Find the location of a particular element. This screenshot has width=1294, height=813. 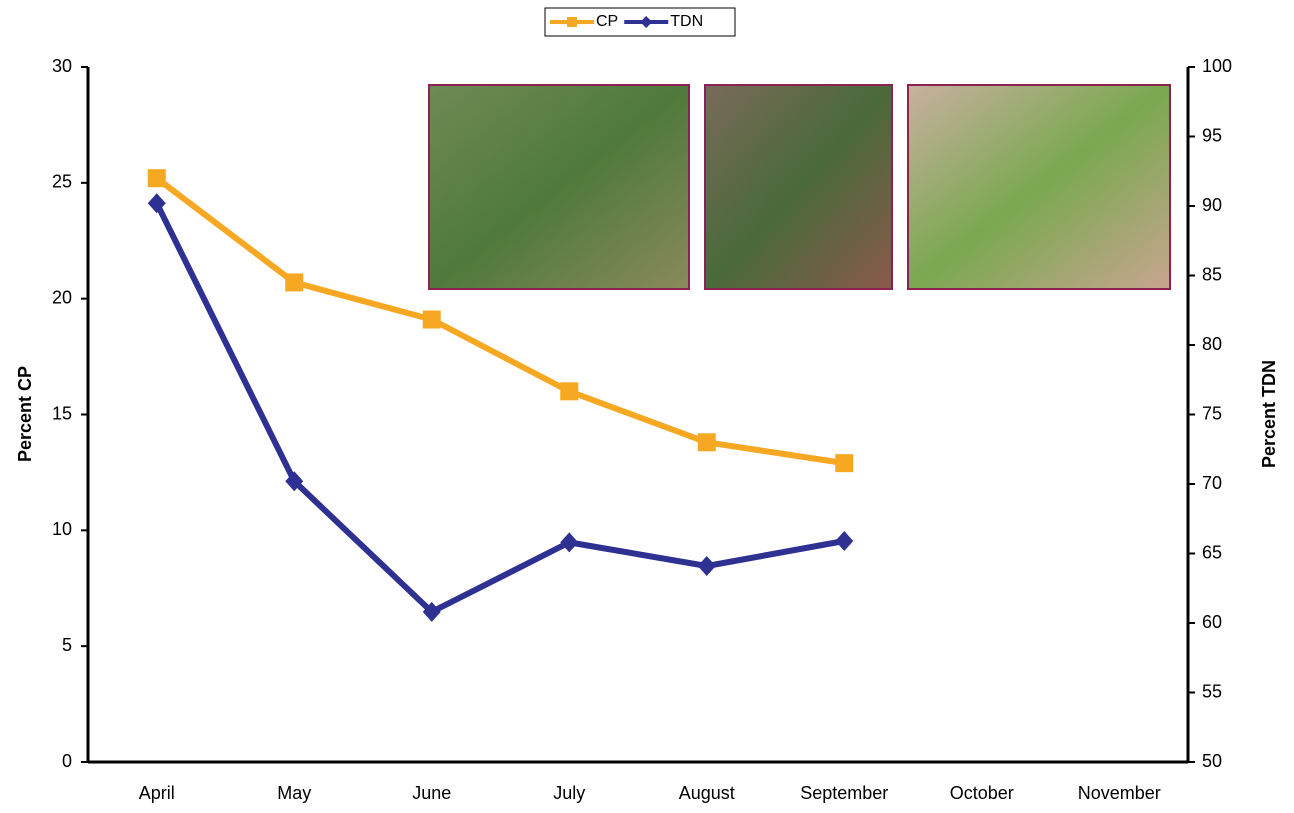

y-tick-label: 30 is located at coordinates (62, 66).